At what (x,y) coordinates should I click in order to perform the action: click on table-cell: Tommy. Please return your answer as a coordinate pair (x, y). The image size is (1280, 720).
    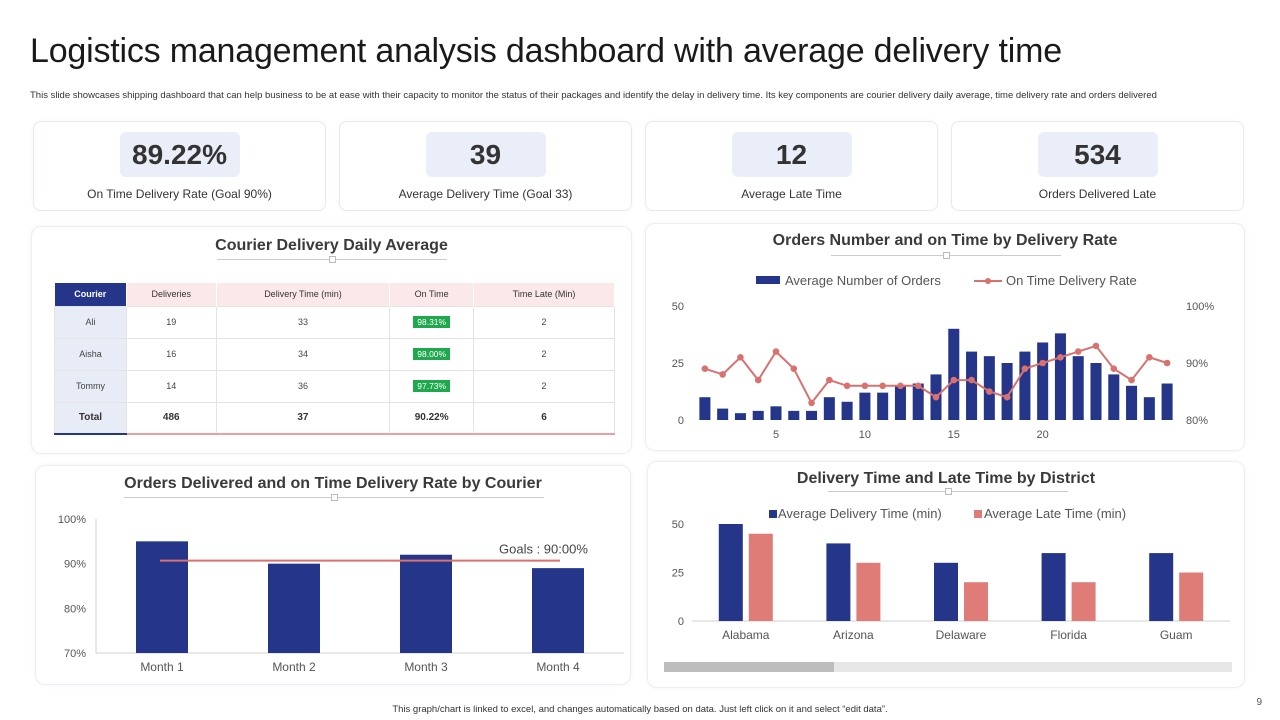
    Looking at the image, I should click on (90, 386).